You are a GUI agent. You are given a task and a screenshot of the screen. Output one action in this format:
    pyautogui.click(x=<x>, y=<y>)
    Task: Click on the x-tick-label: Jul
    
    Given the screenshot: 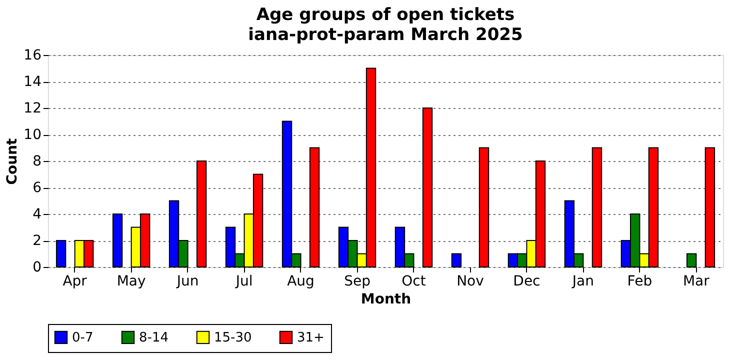 What is the action you would take?
    pyautogui.click(x=243, y=282)
    